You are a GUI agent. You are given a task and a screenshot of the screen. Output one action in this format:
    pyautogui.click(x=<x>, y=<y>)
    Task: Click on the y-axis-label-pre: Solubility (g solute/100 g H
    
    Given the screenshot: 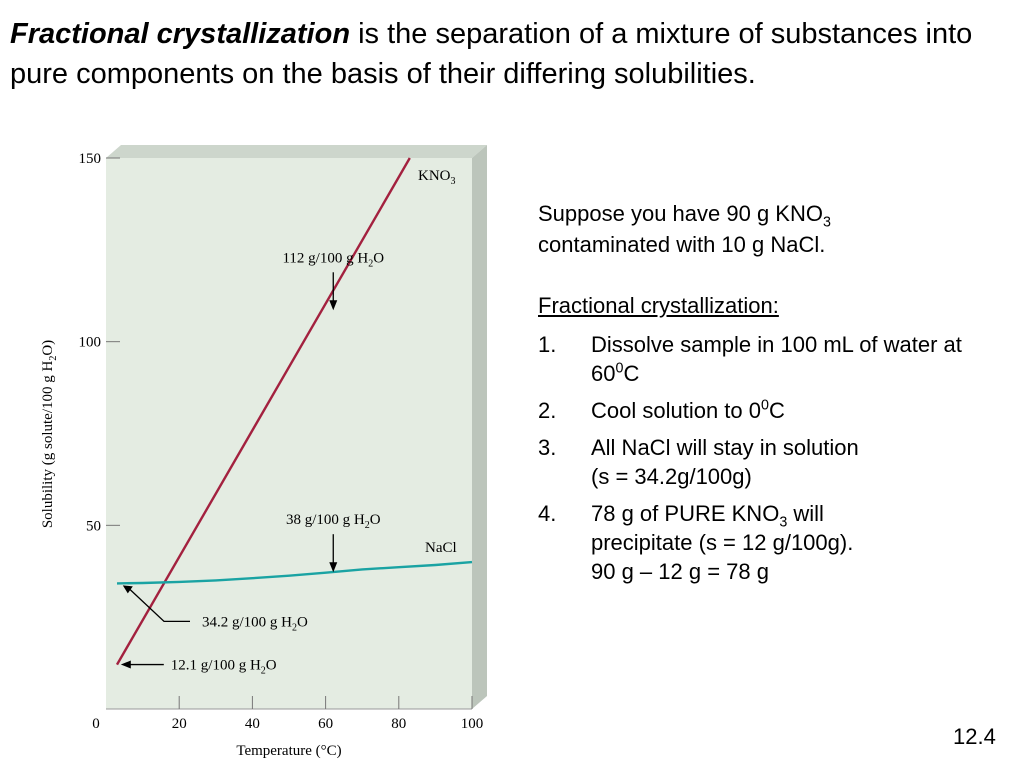 What is the action you would take?
    pyautogui.click(x=48, y=444)
    